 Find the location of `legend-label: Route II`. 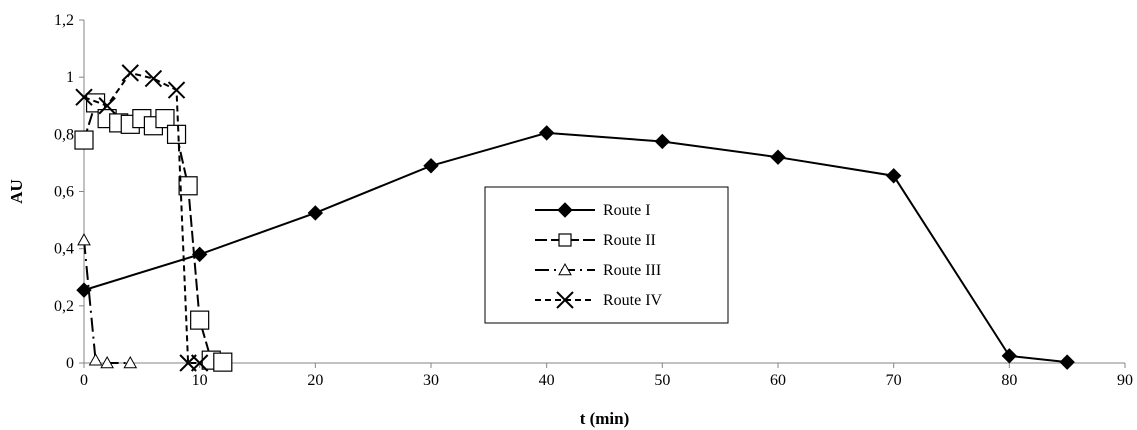

legend-label: Route II is located at coordinates (629, 240).